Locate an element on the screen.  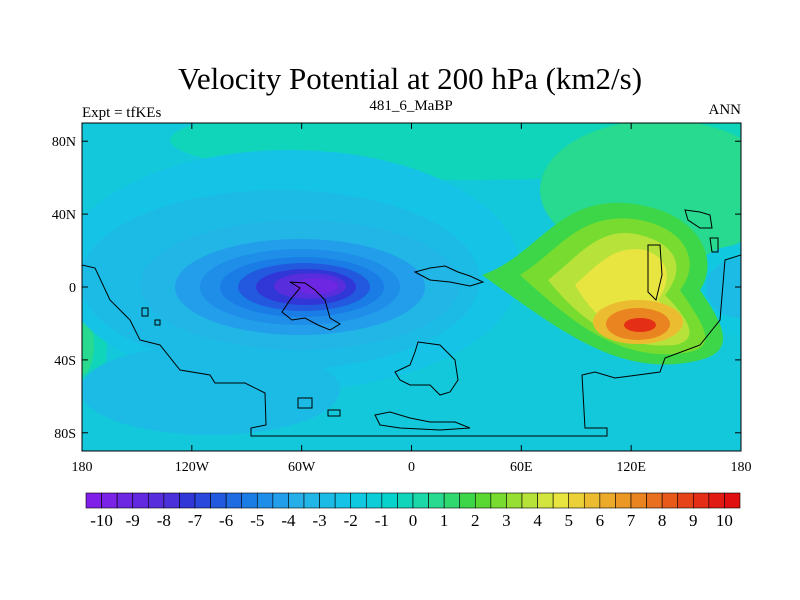
field-south-lobe is located at coordinates (211, 390).